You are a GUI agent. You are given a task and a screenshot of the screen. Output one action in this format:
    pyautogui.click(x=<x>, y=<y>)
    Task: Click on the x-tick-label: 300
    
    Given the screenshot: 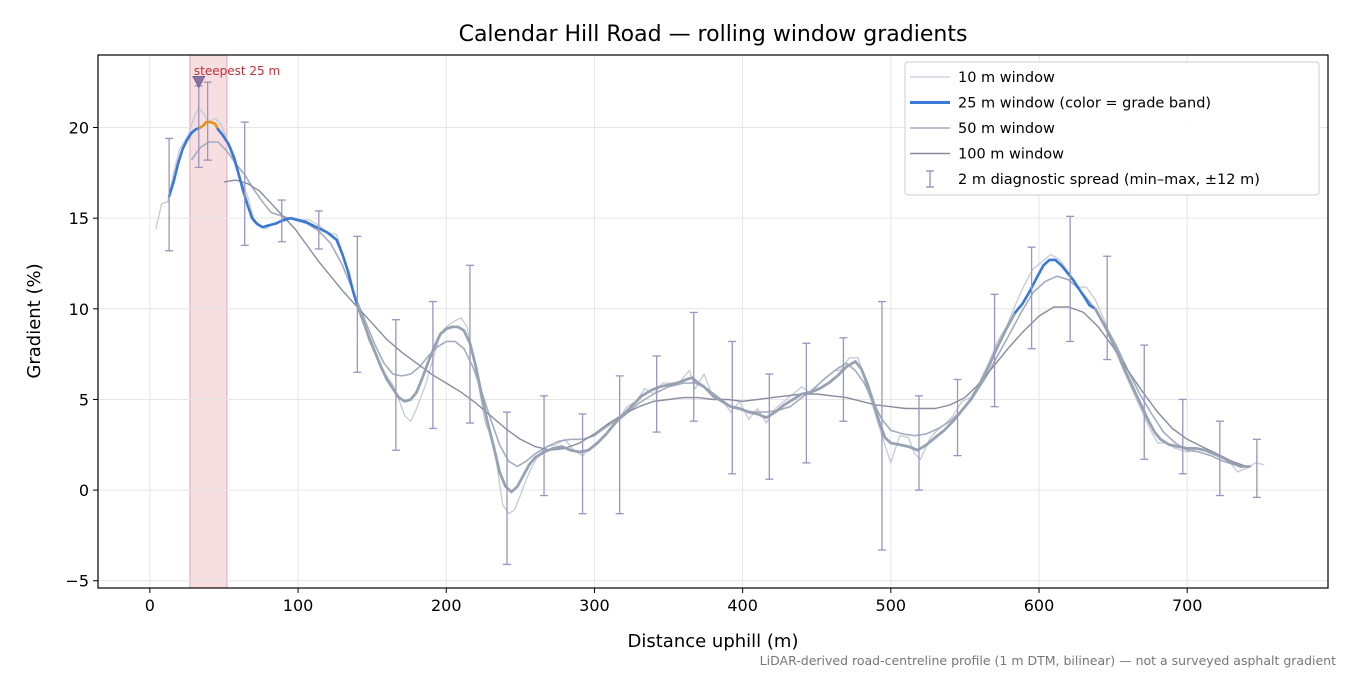 What is the action you would take?
    pyautogui.click(x=594, y=605)
    